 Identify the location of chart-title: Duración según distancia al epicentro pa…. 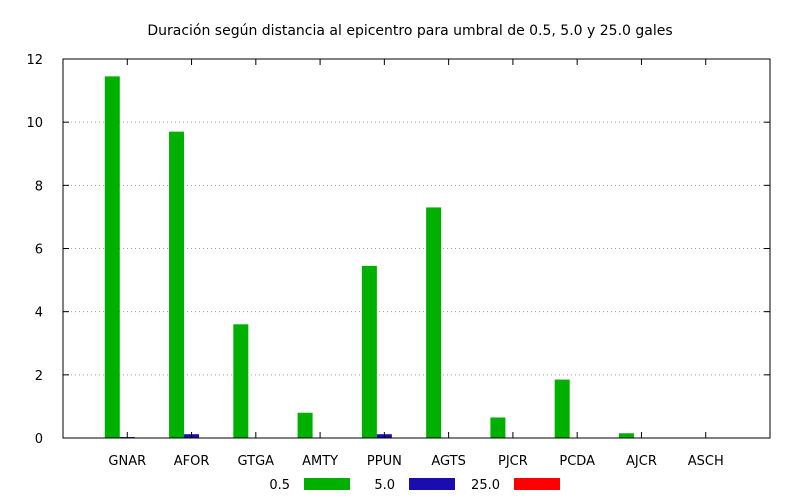
(409, 31).